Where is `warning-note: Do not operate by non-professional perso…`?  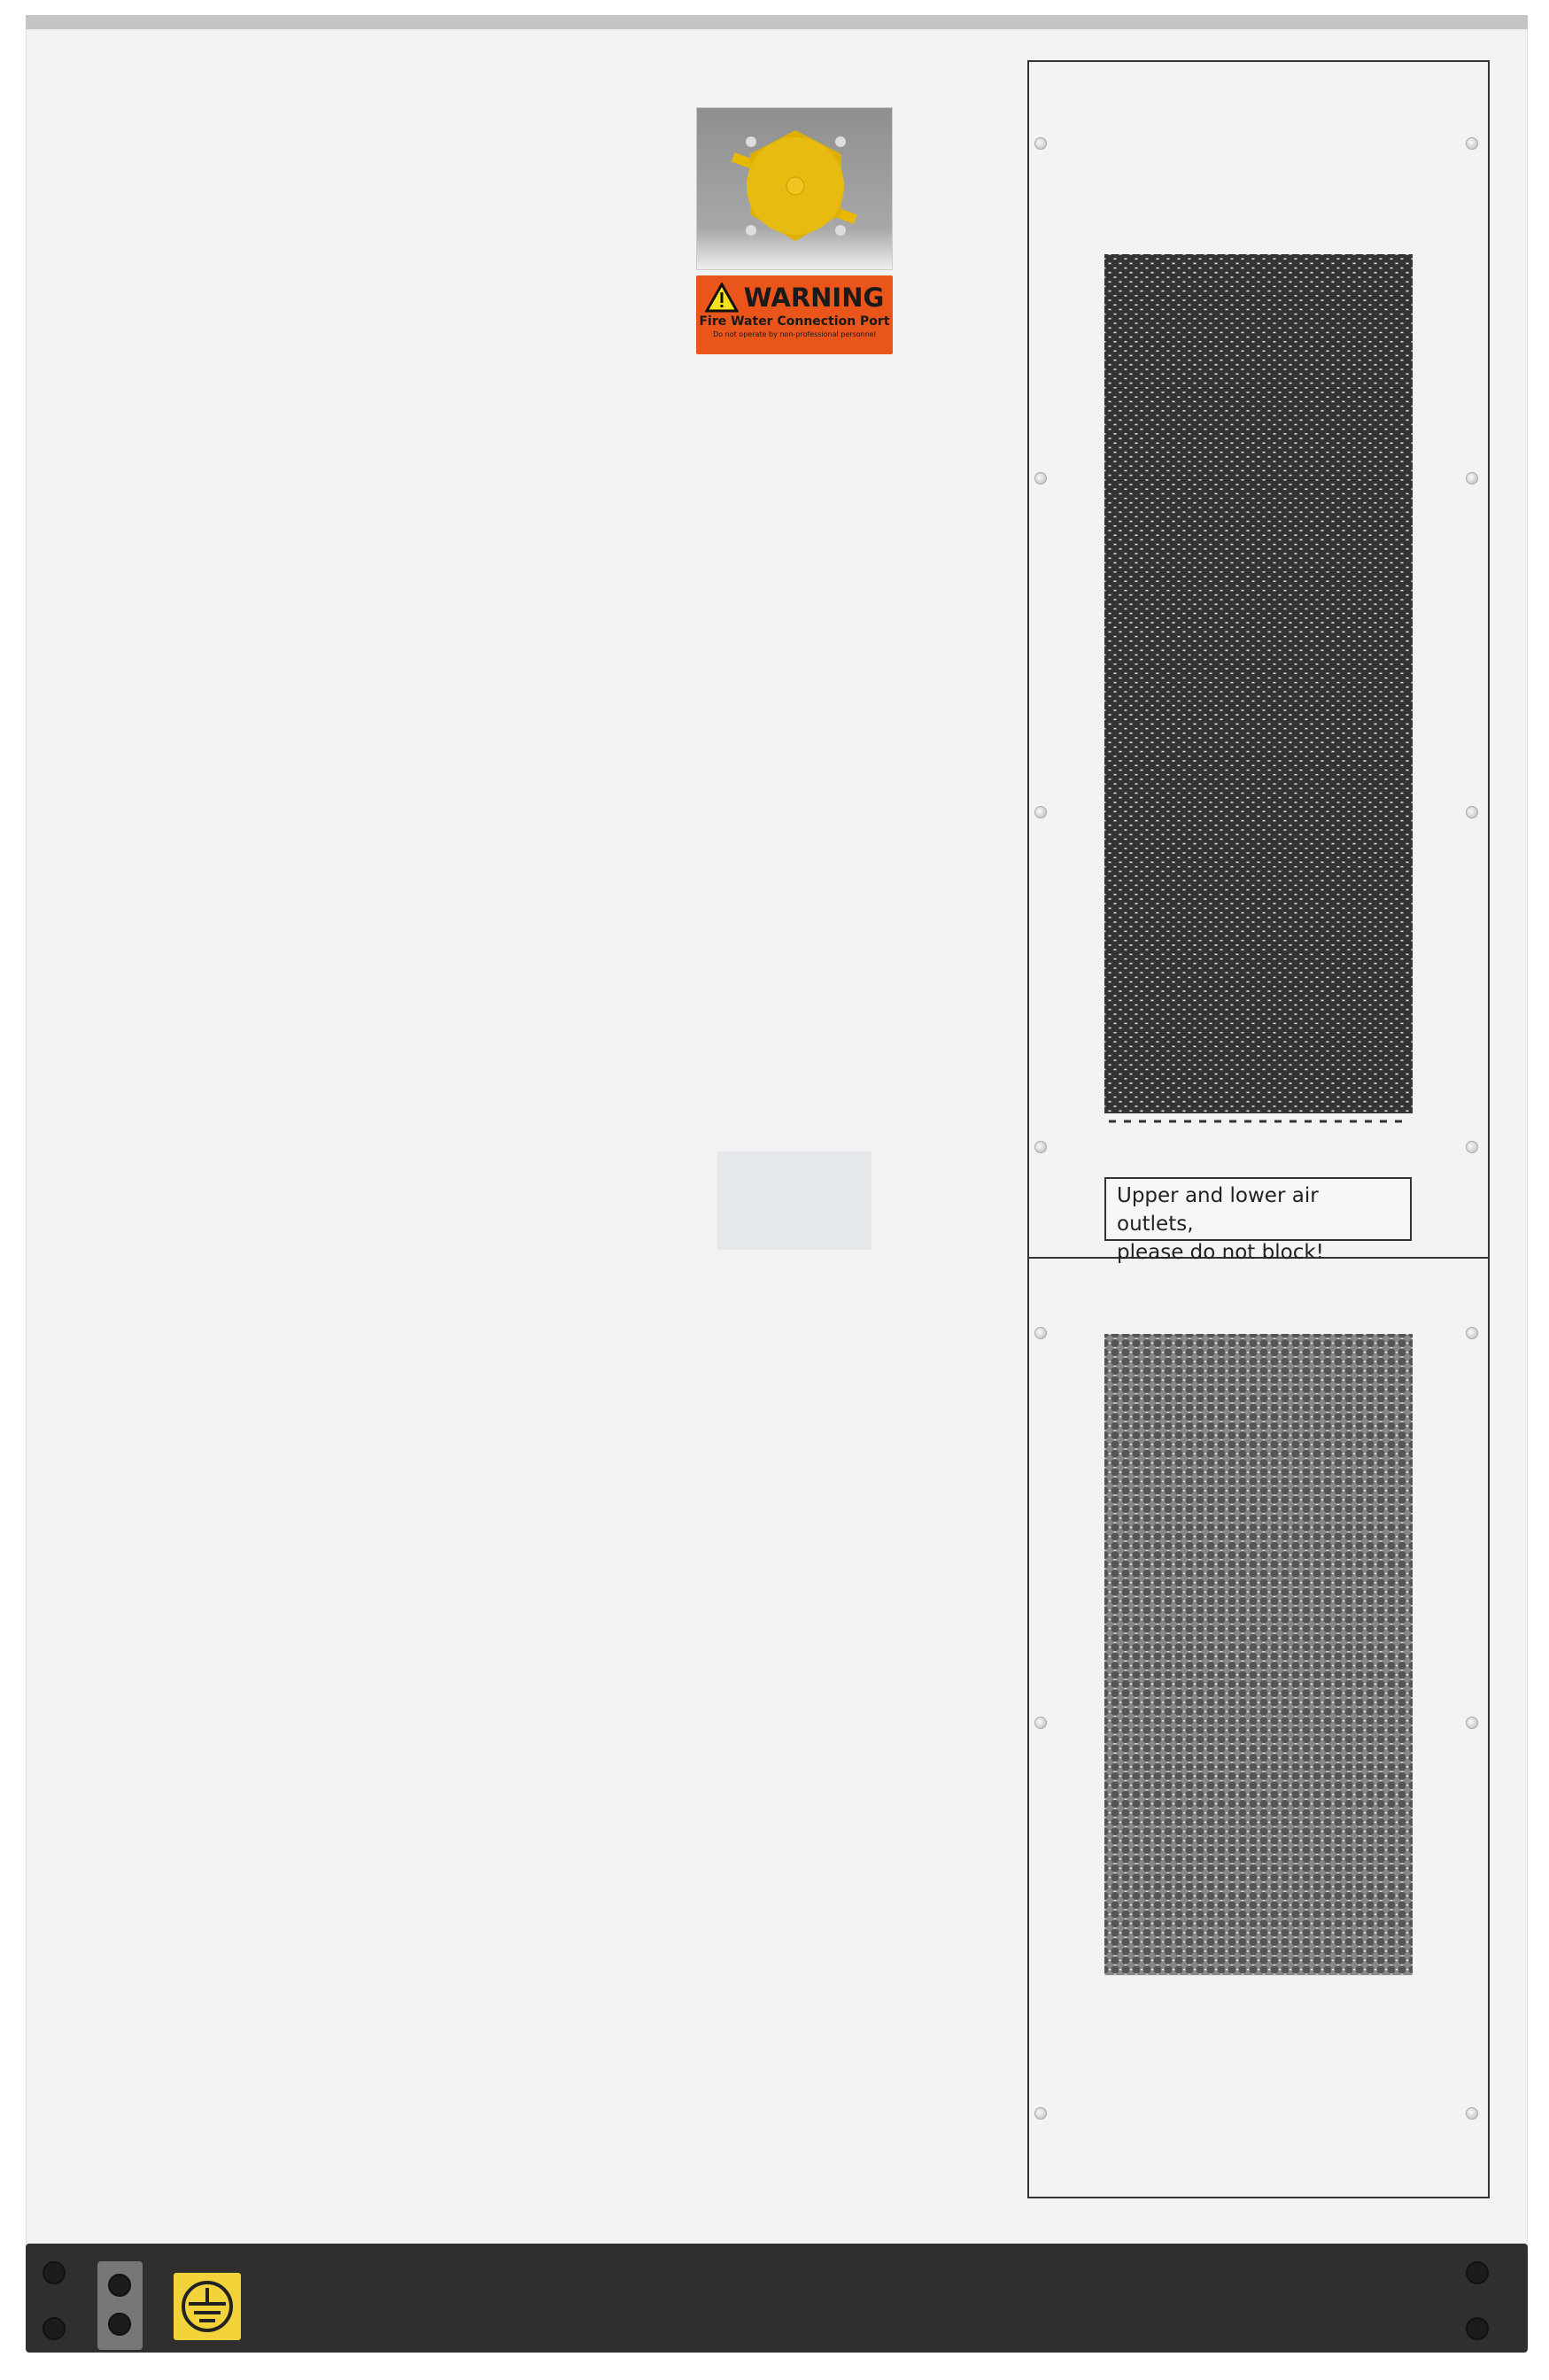 warning-note: Do not operate by non-professional perso… is located at coordinates (794, 334).